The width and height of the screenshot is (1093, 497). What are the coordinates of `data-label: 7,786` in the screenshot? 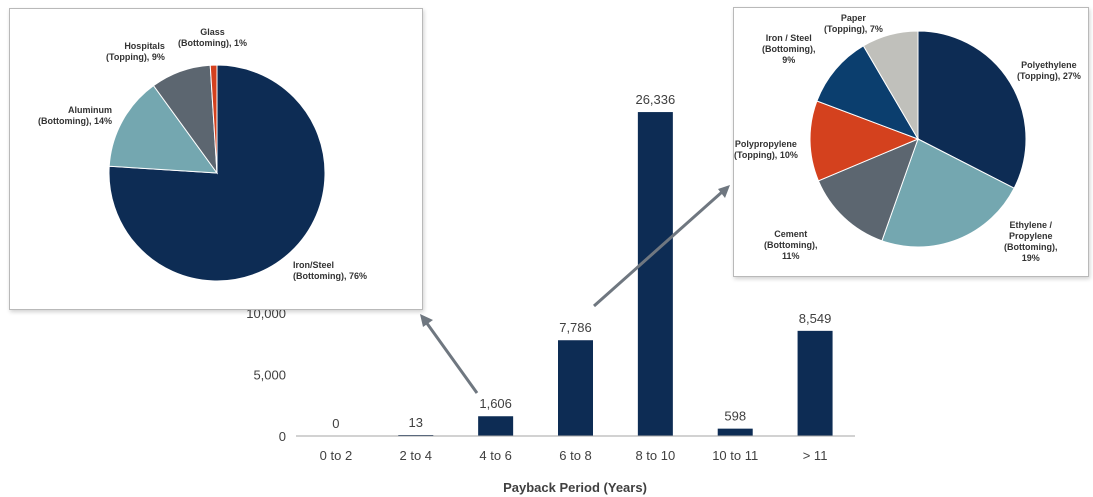 It's located at (575, 327).